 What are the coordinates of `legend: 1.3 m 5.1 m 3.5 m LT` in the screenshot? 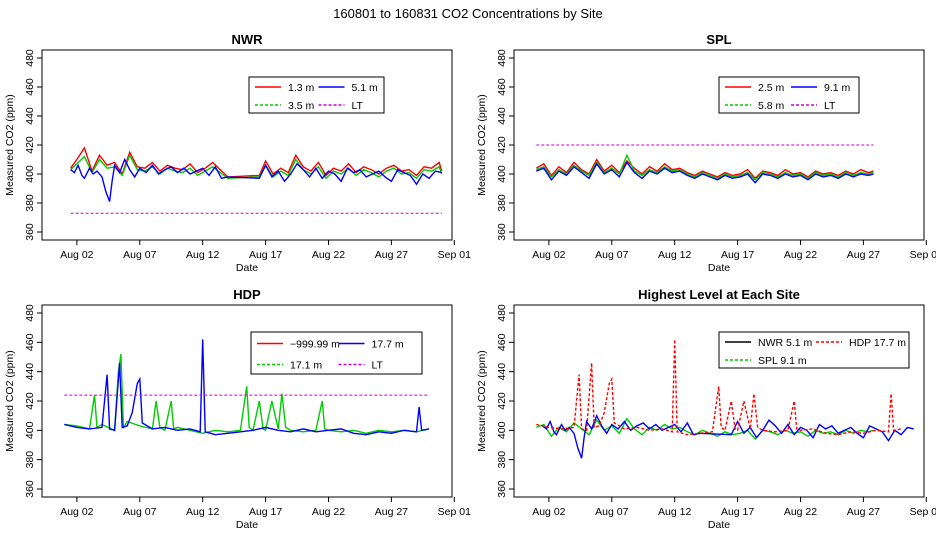 It's located at (316, 95).